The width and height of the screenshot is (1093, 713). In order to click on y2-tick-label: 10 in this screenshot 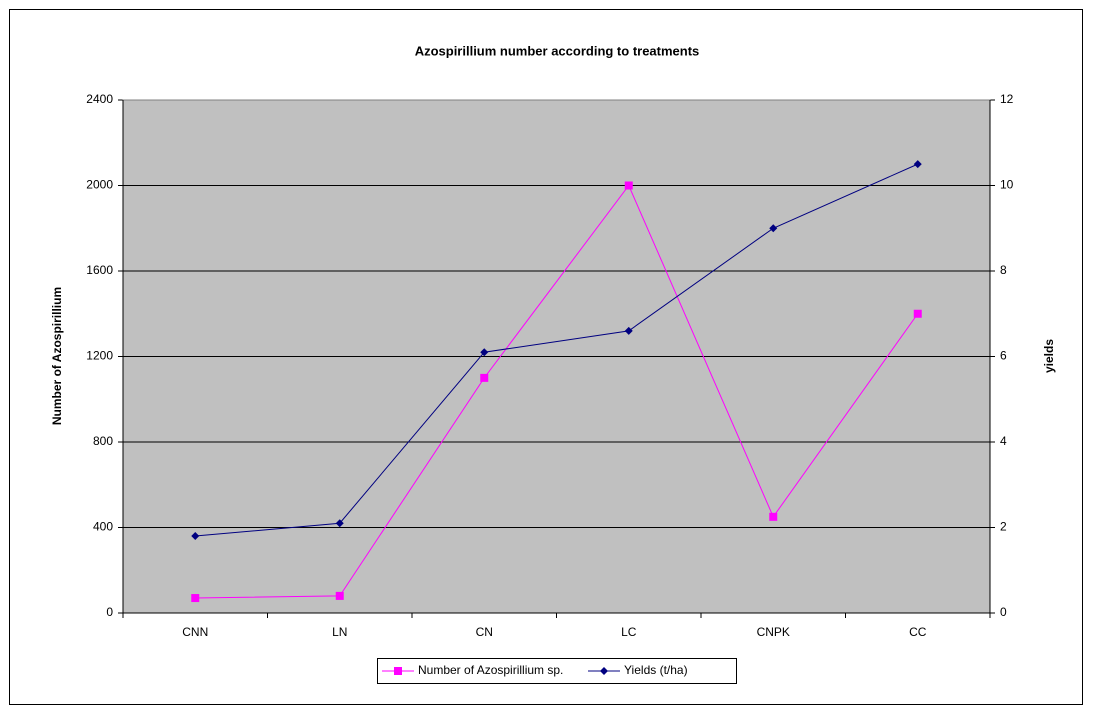, I will do `click(1007, 185)`.